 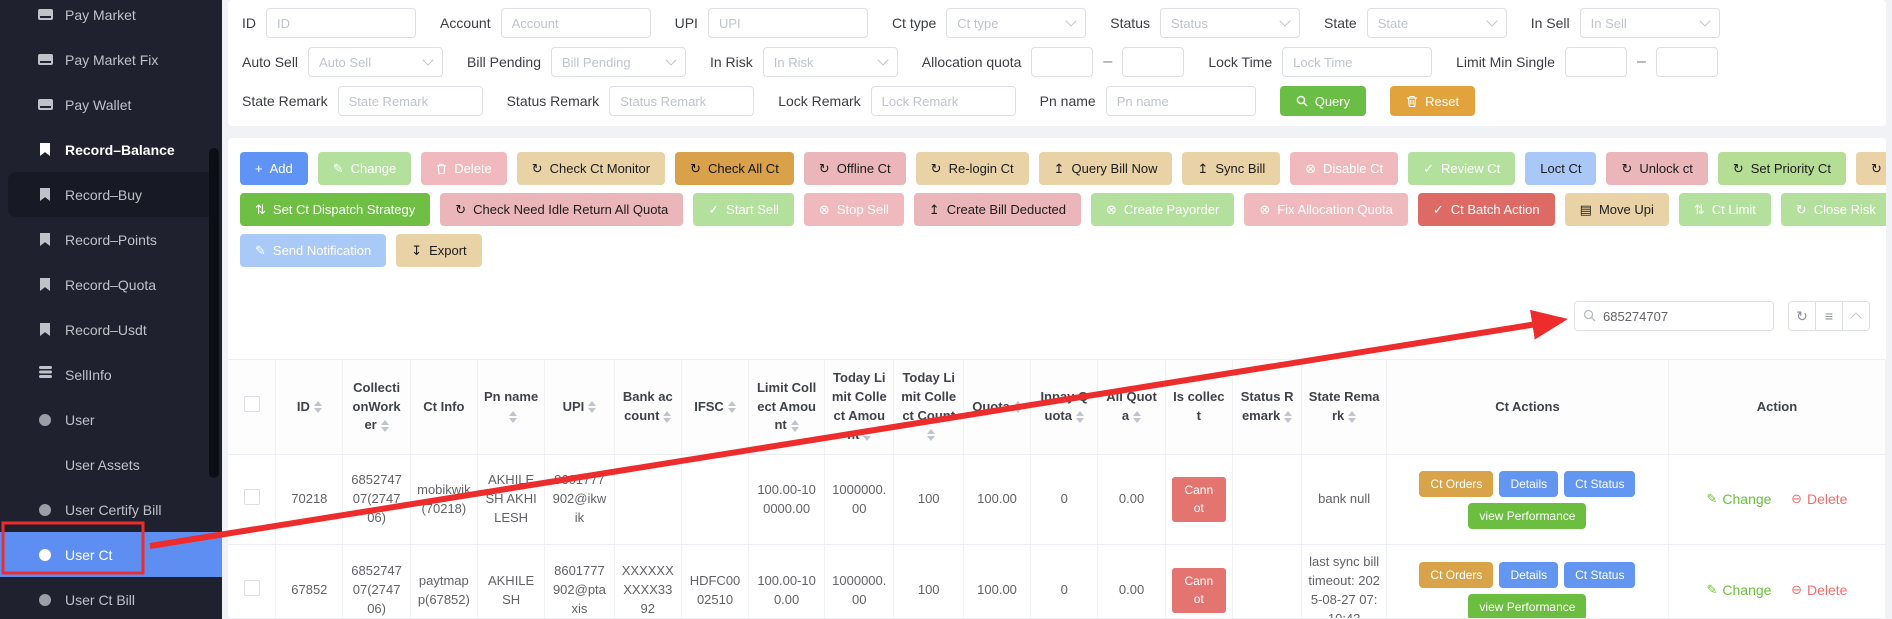 I want to click on check-need-idle-return-all-quota-button: ↻ Check Need Idle Return All Quota, so click(x=562, y=209).